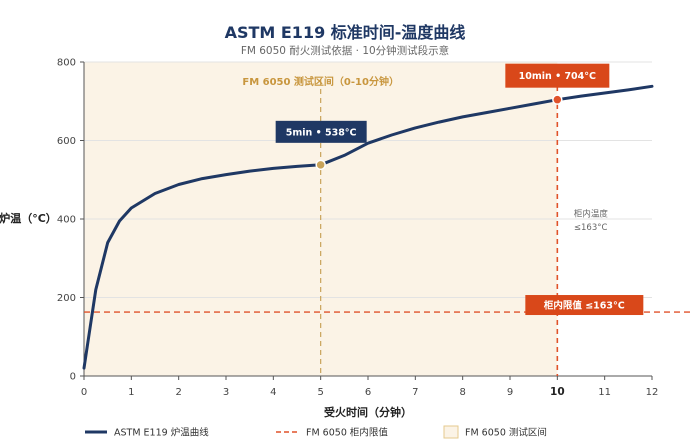  I want to click on callout-5min-box, so click(321, 131).